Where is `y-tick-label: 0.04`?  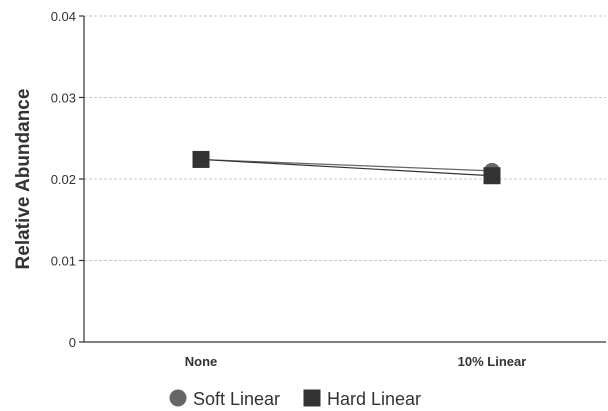 y-tick-label: 0.04 is located at coordinates (63, 16).